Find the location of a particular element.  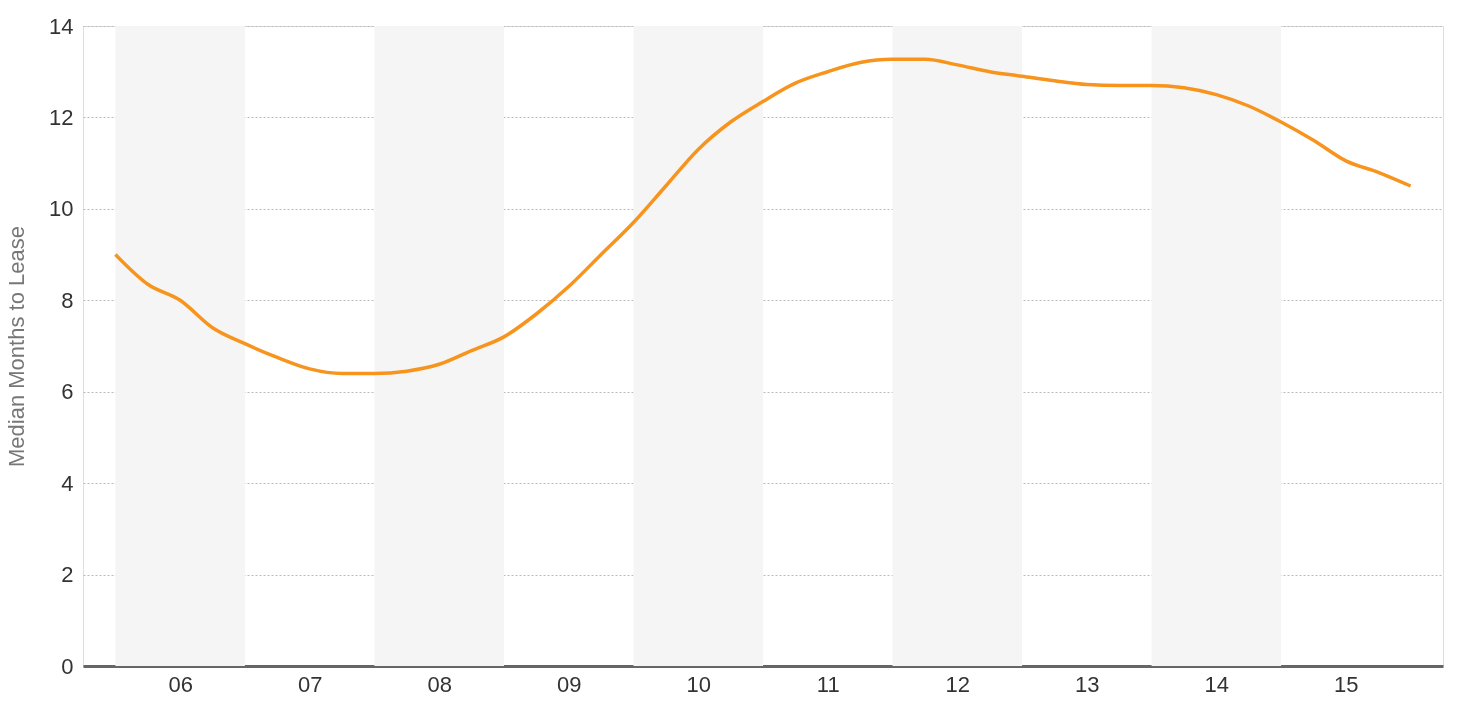

x-tick-label: 15 is located at coordinates (1346, 684).